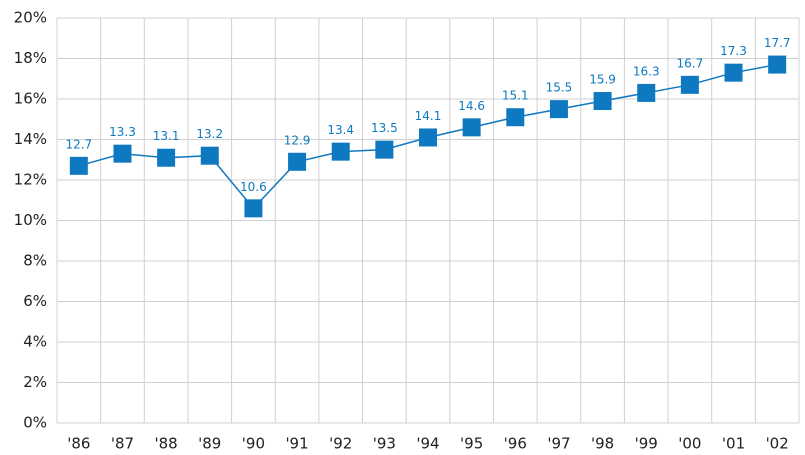 The height and width of the screenshot is (455, 805). Describe the element at coordinates (558, 444) in the screenshot. I see `x-tick-label: '97` at that location.